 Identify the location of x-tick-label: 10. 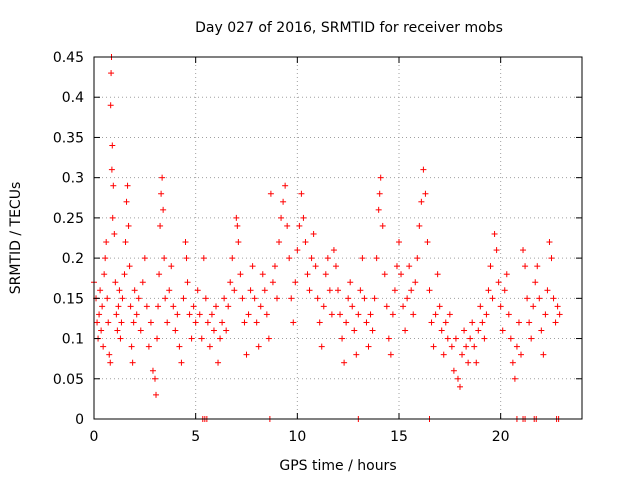
(297, 437).